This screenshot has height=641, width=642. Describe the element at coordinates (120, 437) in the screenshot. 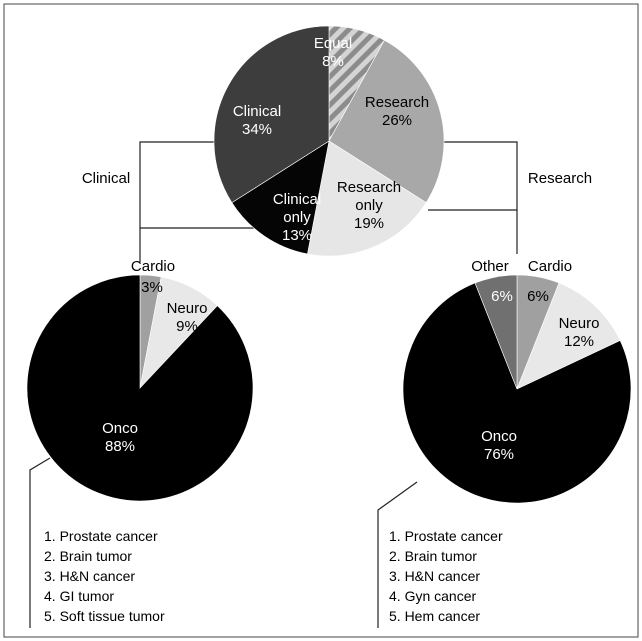

I see `slice-label-onco: Onco 88%` at that location.